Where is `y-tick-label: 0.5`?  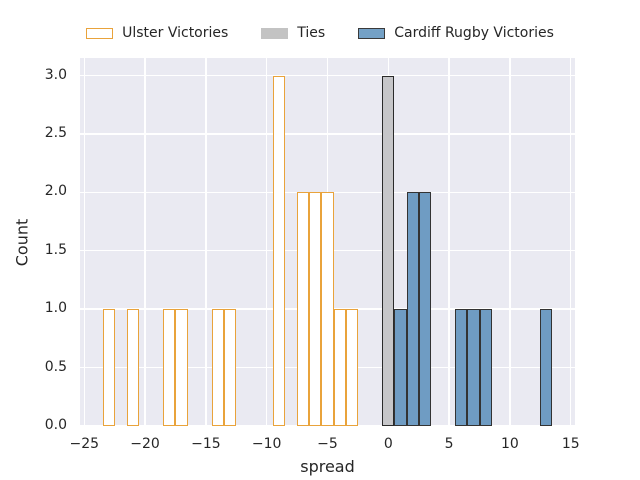 y-tick-label: 0.5 is located at coordinates (55, 366).